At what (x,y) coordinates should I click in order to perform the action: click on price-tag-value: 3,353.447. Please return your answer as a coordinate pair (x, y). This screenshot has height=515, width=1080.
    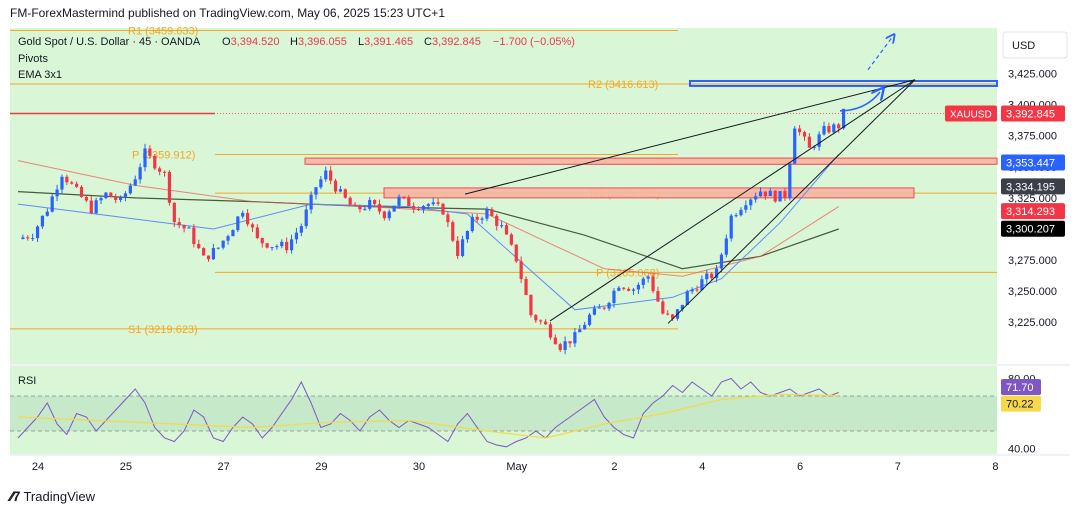
    Looking at the image, I should click on (1030, 163).